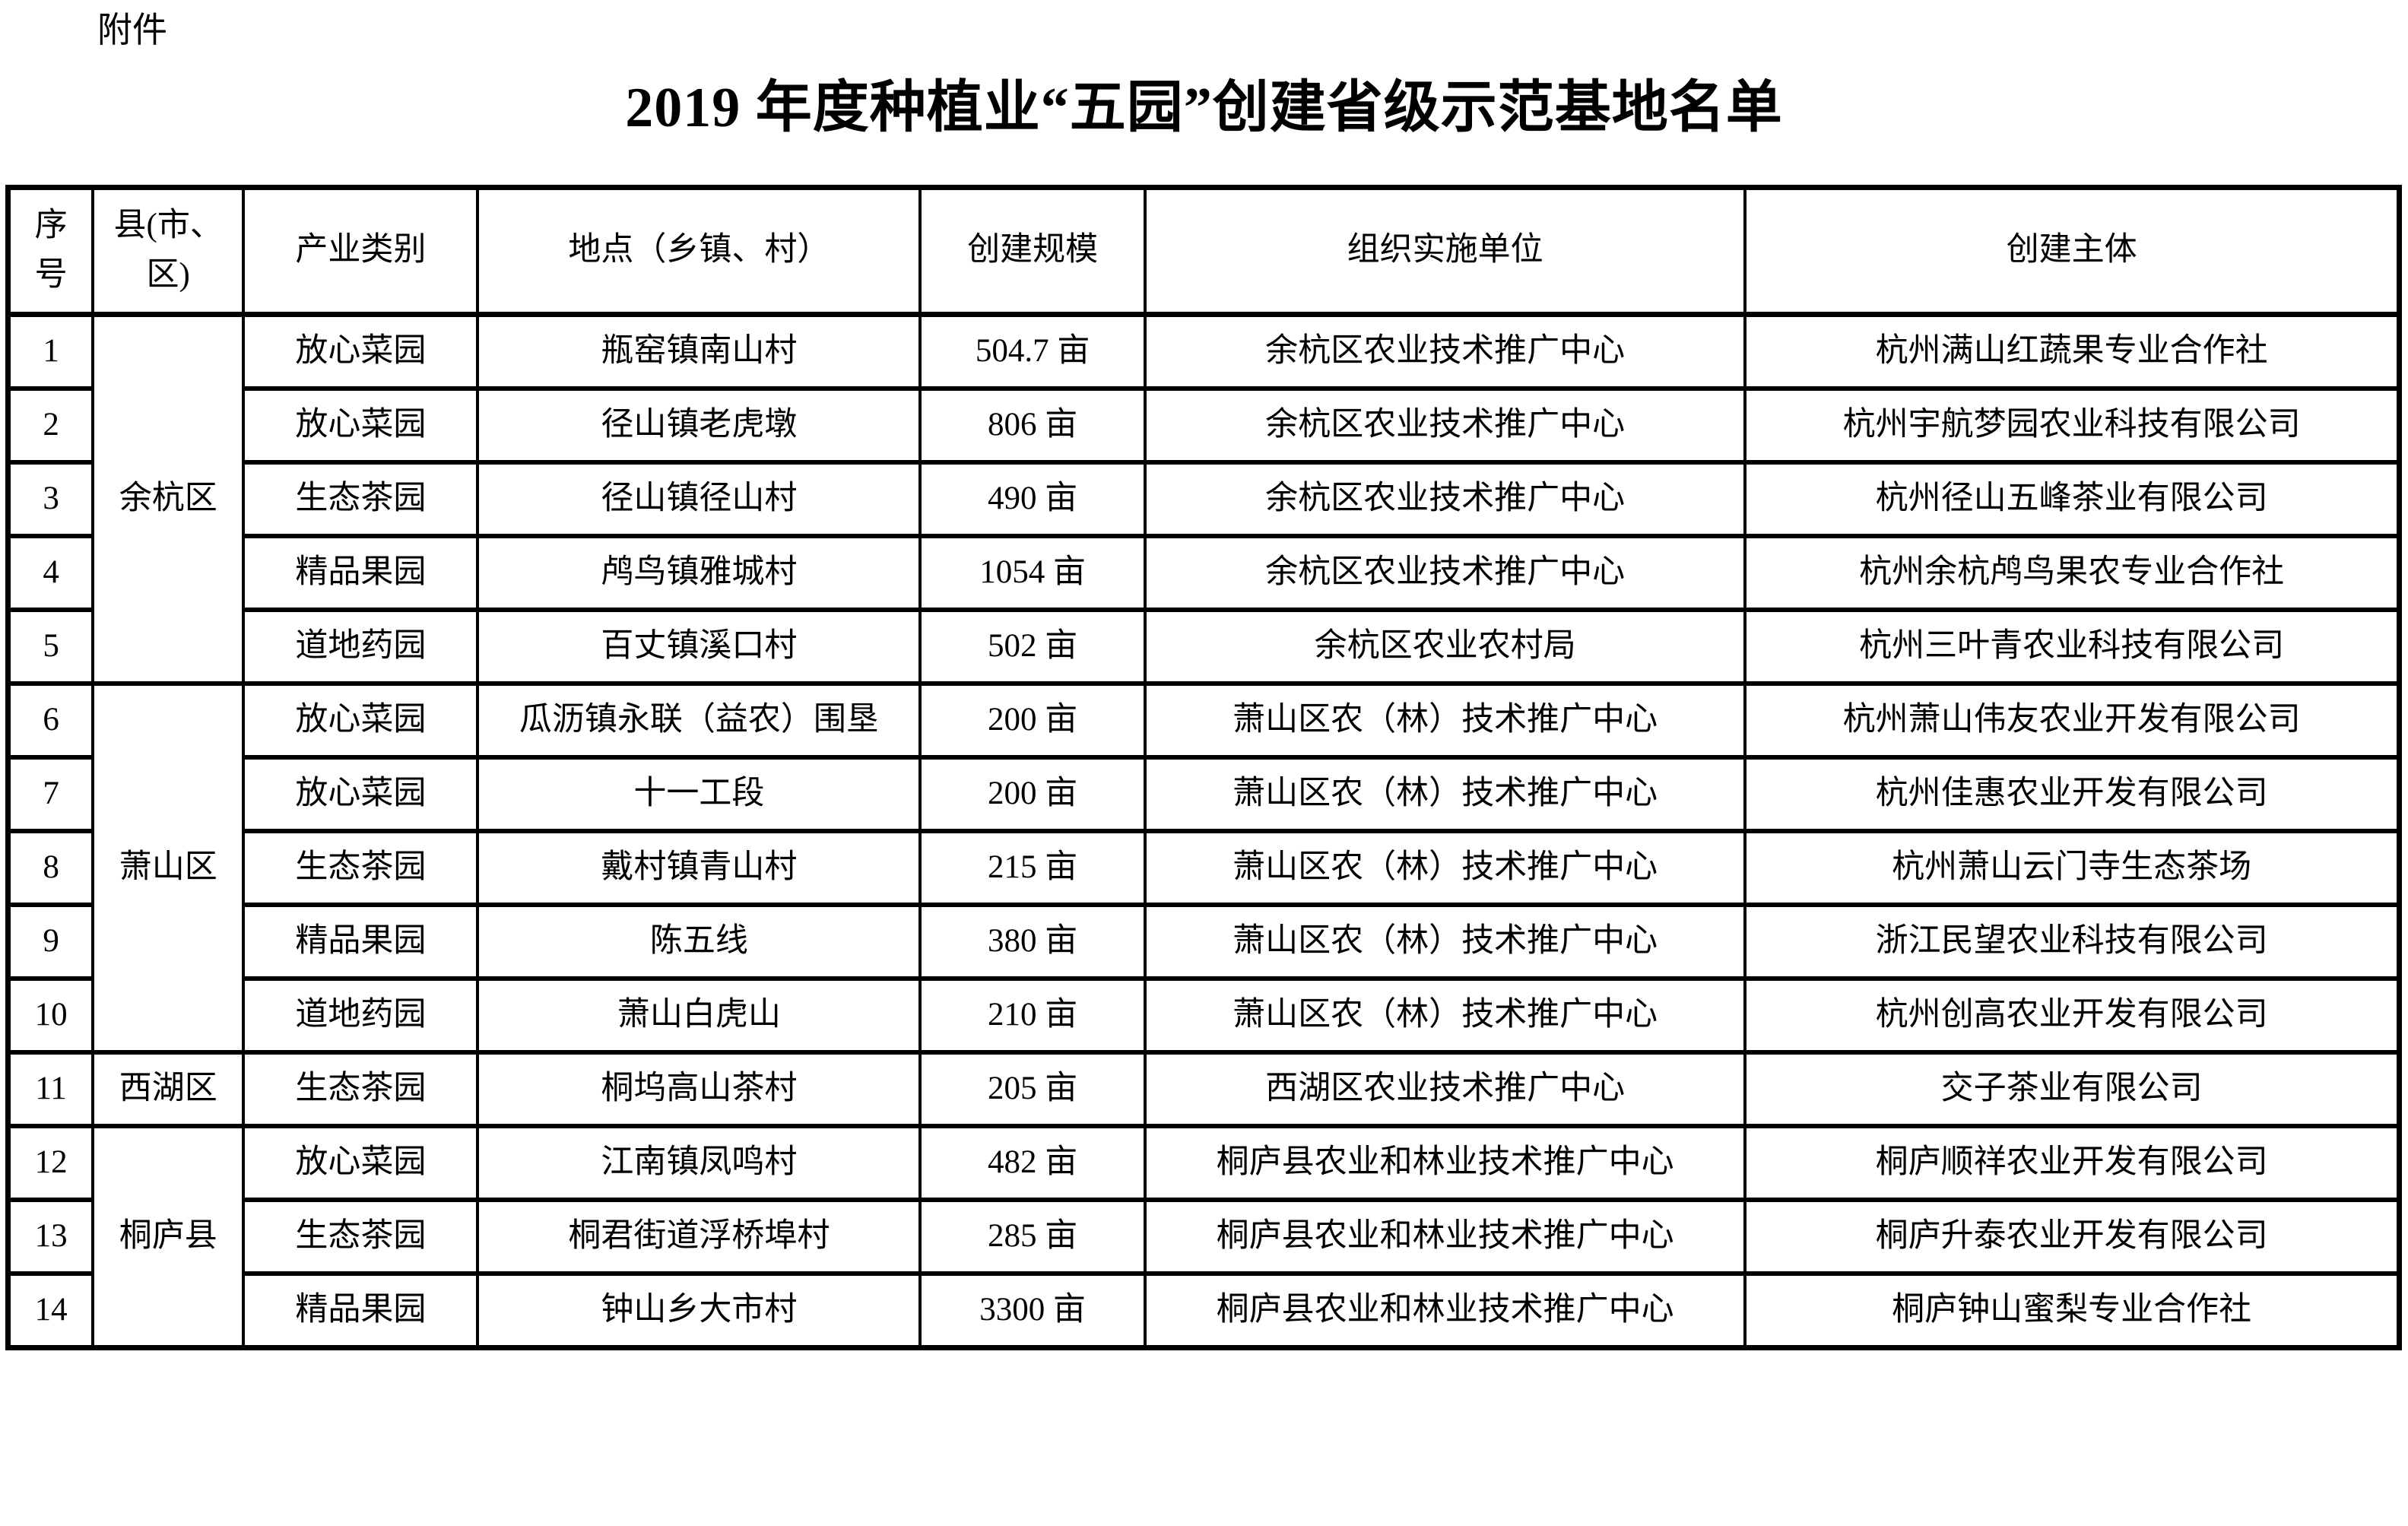  I want to click on cell-row-number: 8, so click(50, 867).